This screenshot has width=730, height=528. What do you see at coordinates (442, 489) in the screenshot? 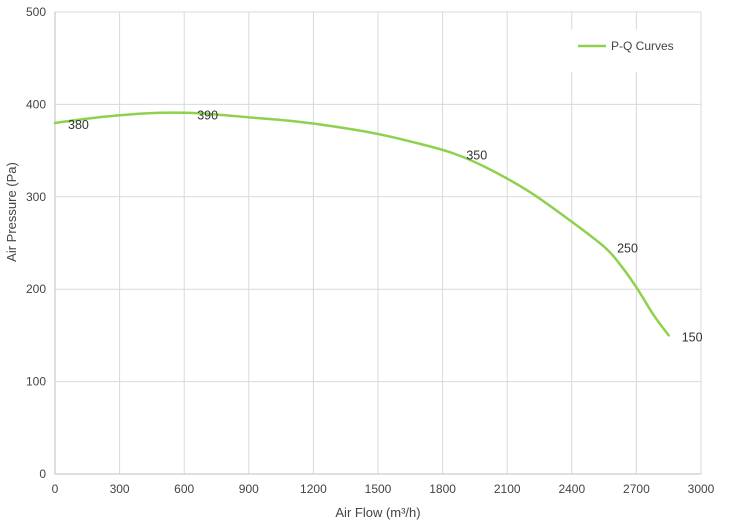
I see `x-tick-label-1800: 1800` at bounding box center [442, 489].